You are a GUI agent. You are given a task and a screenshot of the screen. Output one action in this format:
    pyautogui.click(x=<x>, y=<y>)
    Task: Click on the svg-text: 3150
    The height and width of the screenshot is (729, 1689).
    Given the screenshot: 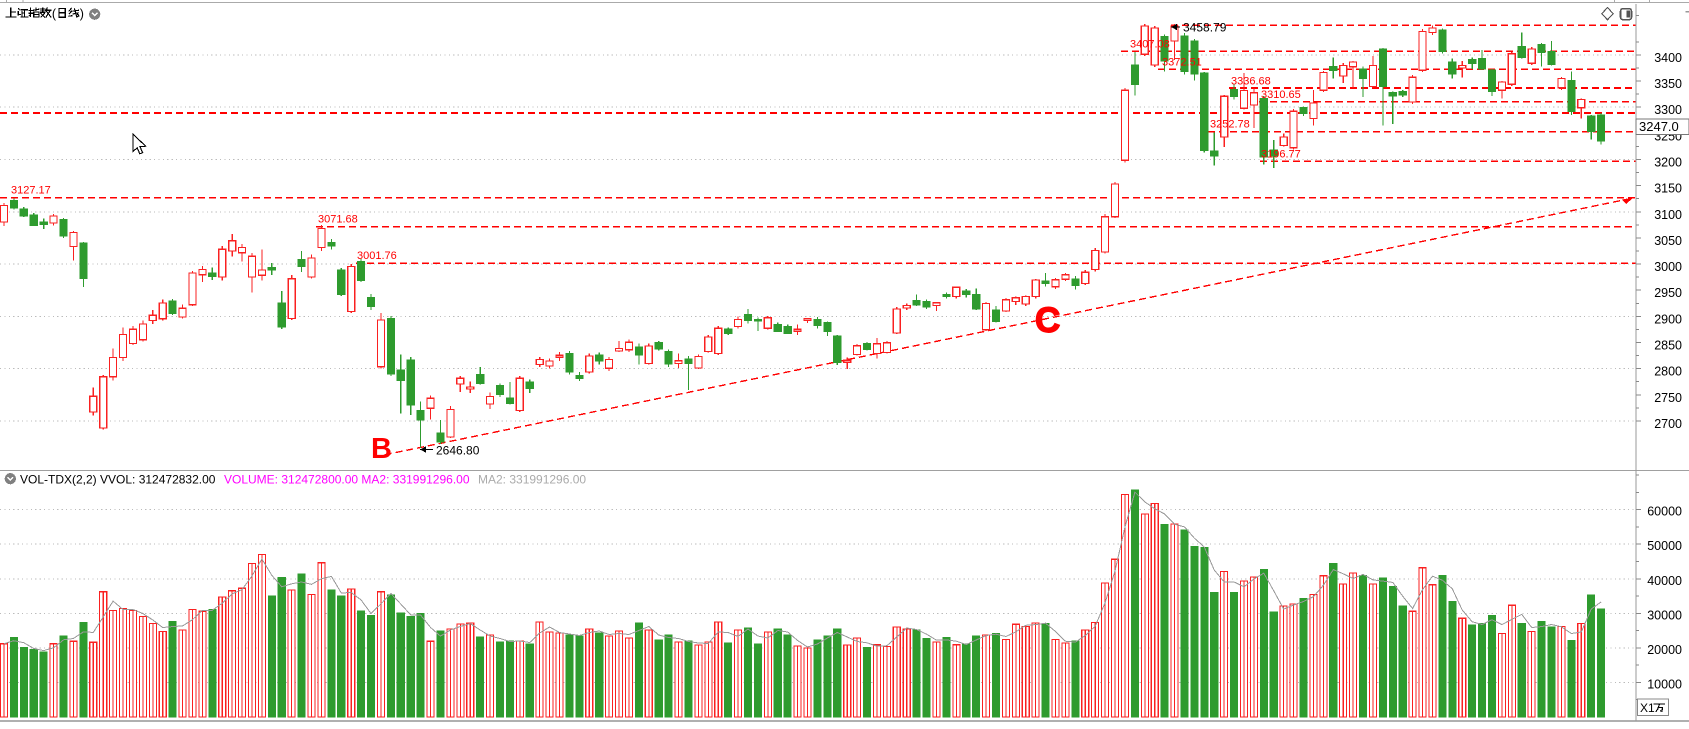 What is the action you would take?
    pyautogui.click(x=1668, y=189)
    